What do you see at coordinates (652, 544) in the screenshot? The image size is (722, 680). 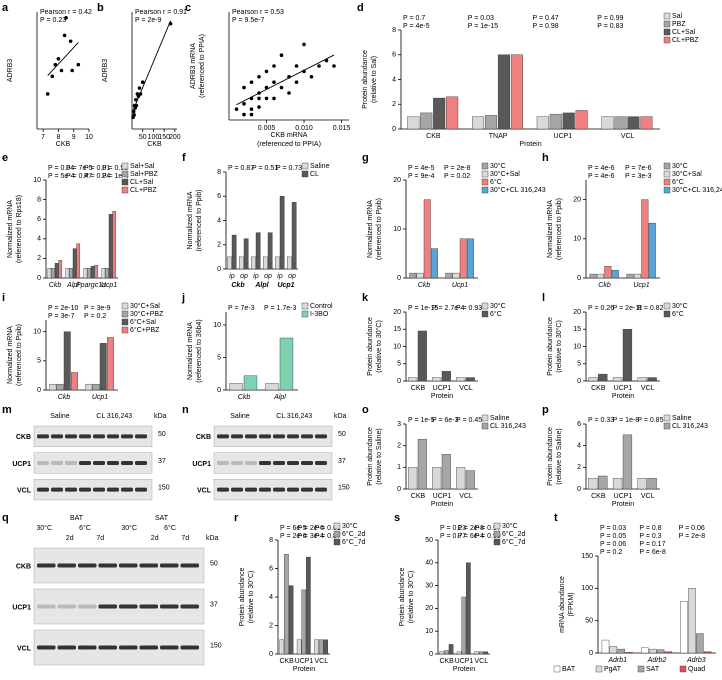 I see `p-value: P = 0.17` at bounding box center [652, 544].